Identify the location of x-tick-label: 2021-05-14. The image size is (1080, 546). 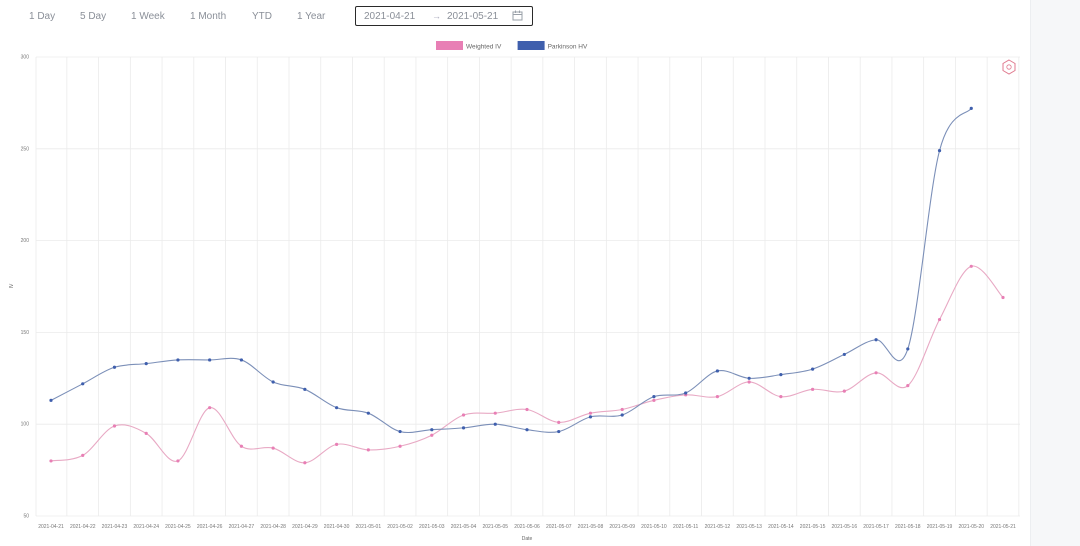
(781, 527).